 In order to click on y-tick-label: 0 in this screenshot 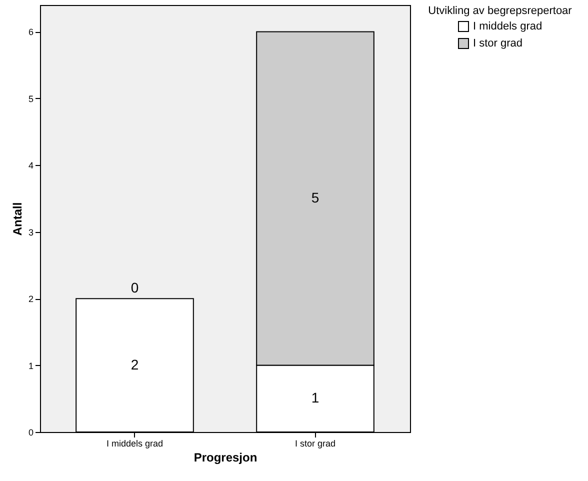, I will do `click(31, 433)`.